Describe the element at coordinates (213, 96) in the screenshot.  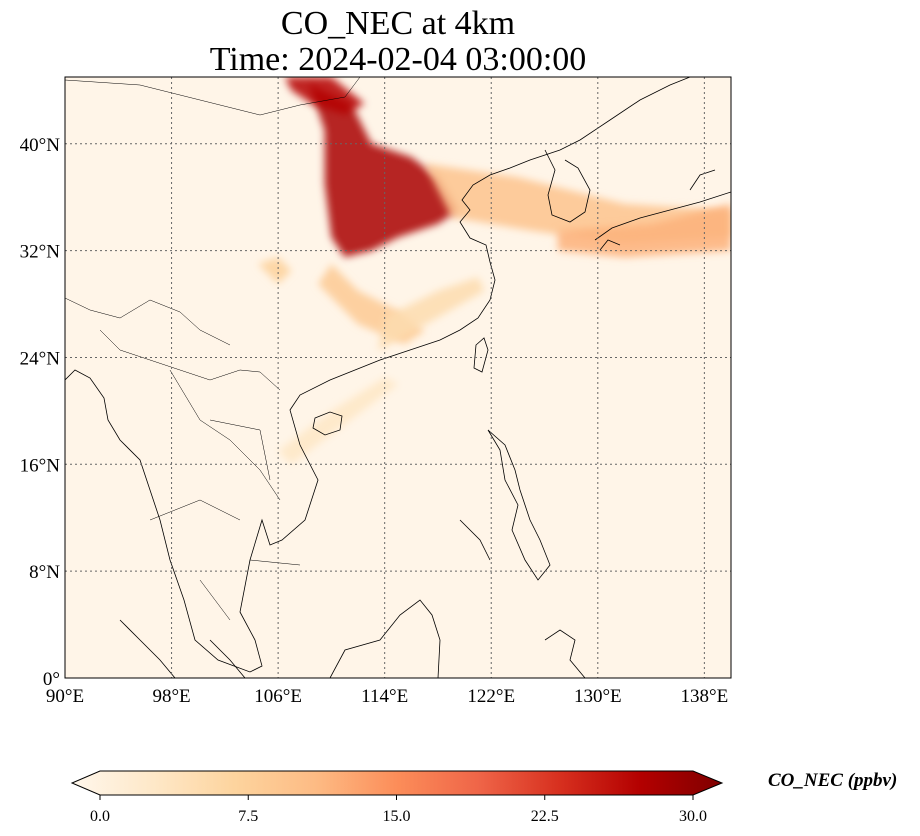
I see `border-mongolia` at that location.